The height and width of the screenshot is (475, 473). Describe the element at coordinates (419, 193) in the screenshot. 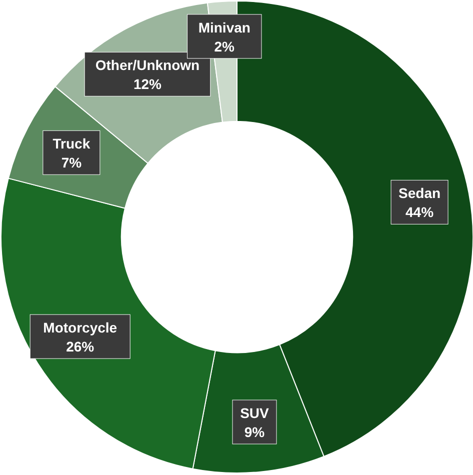

I see `slice-label: Sedan` at that location.